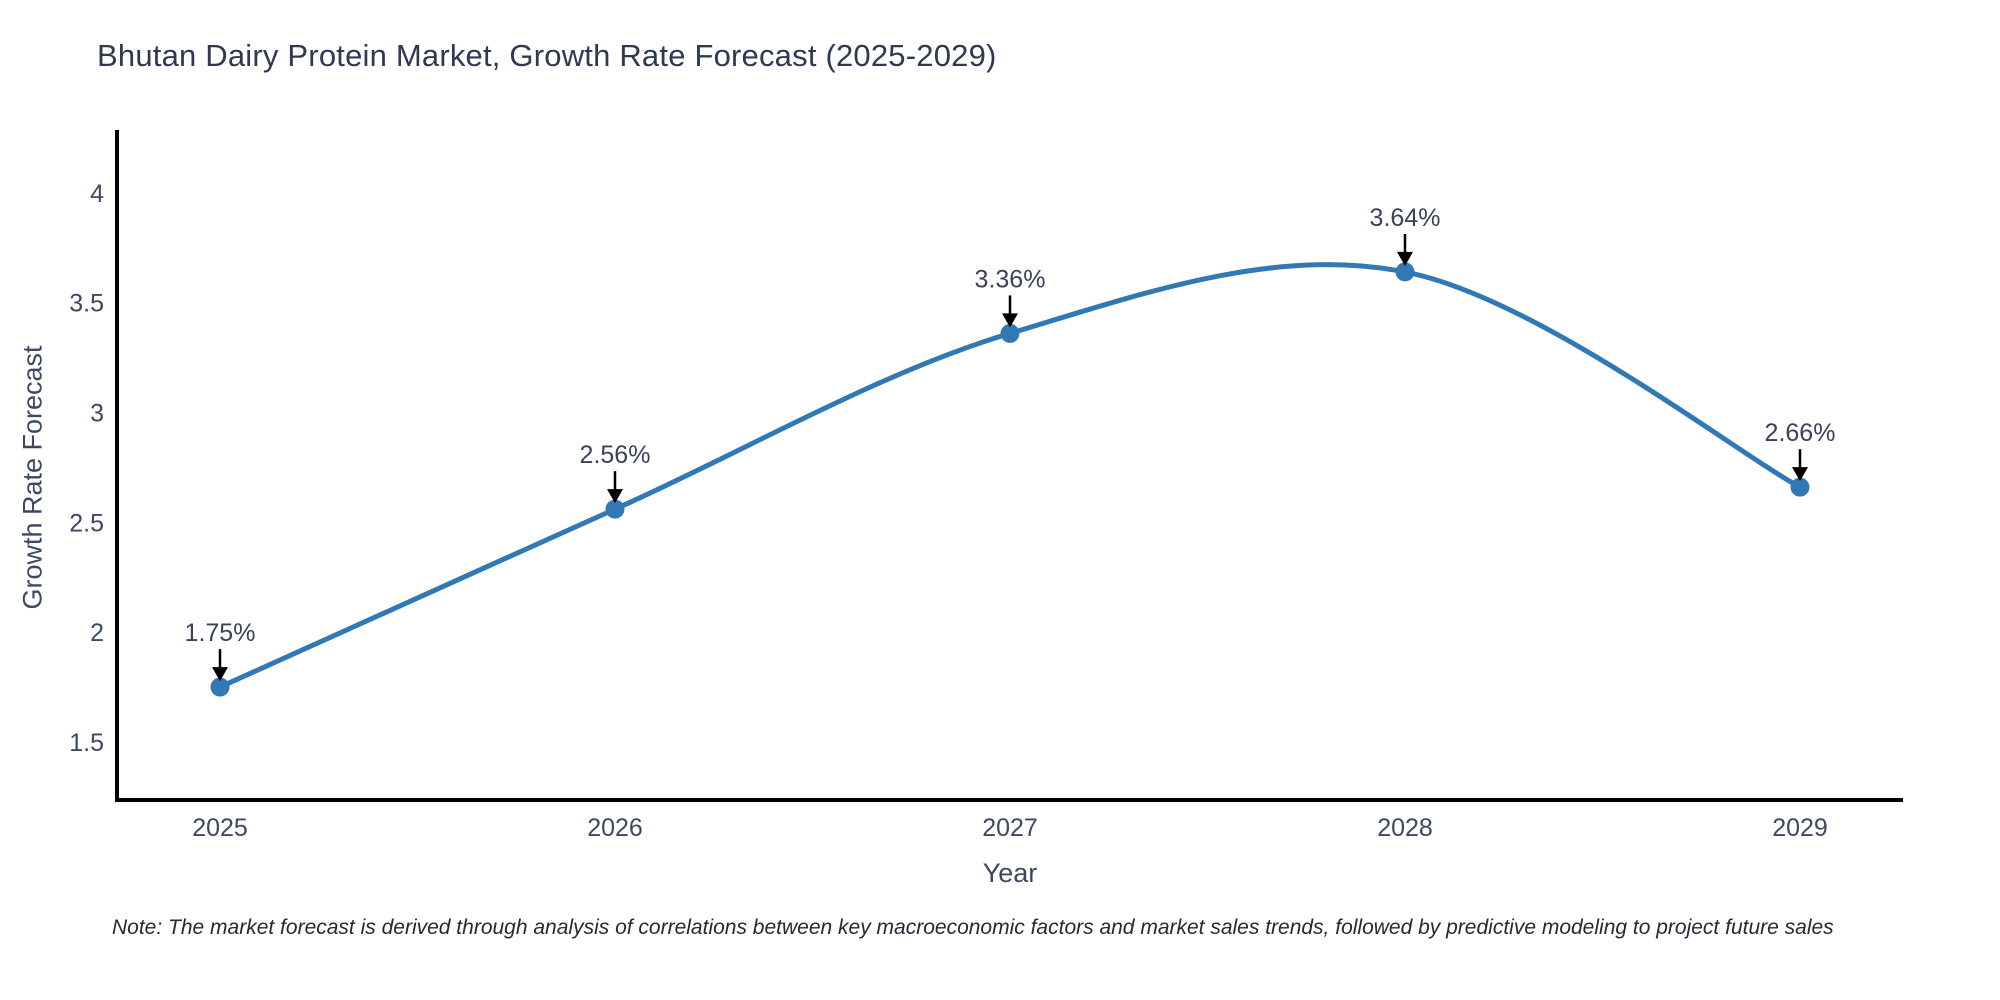 This screenshot has height=1000, width=2000. I want to click on x-tick-label: 2026, so click(615, 828).